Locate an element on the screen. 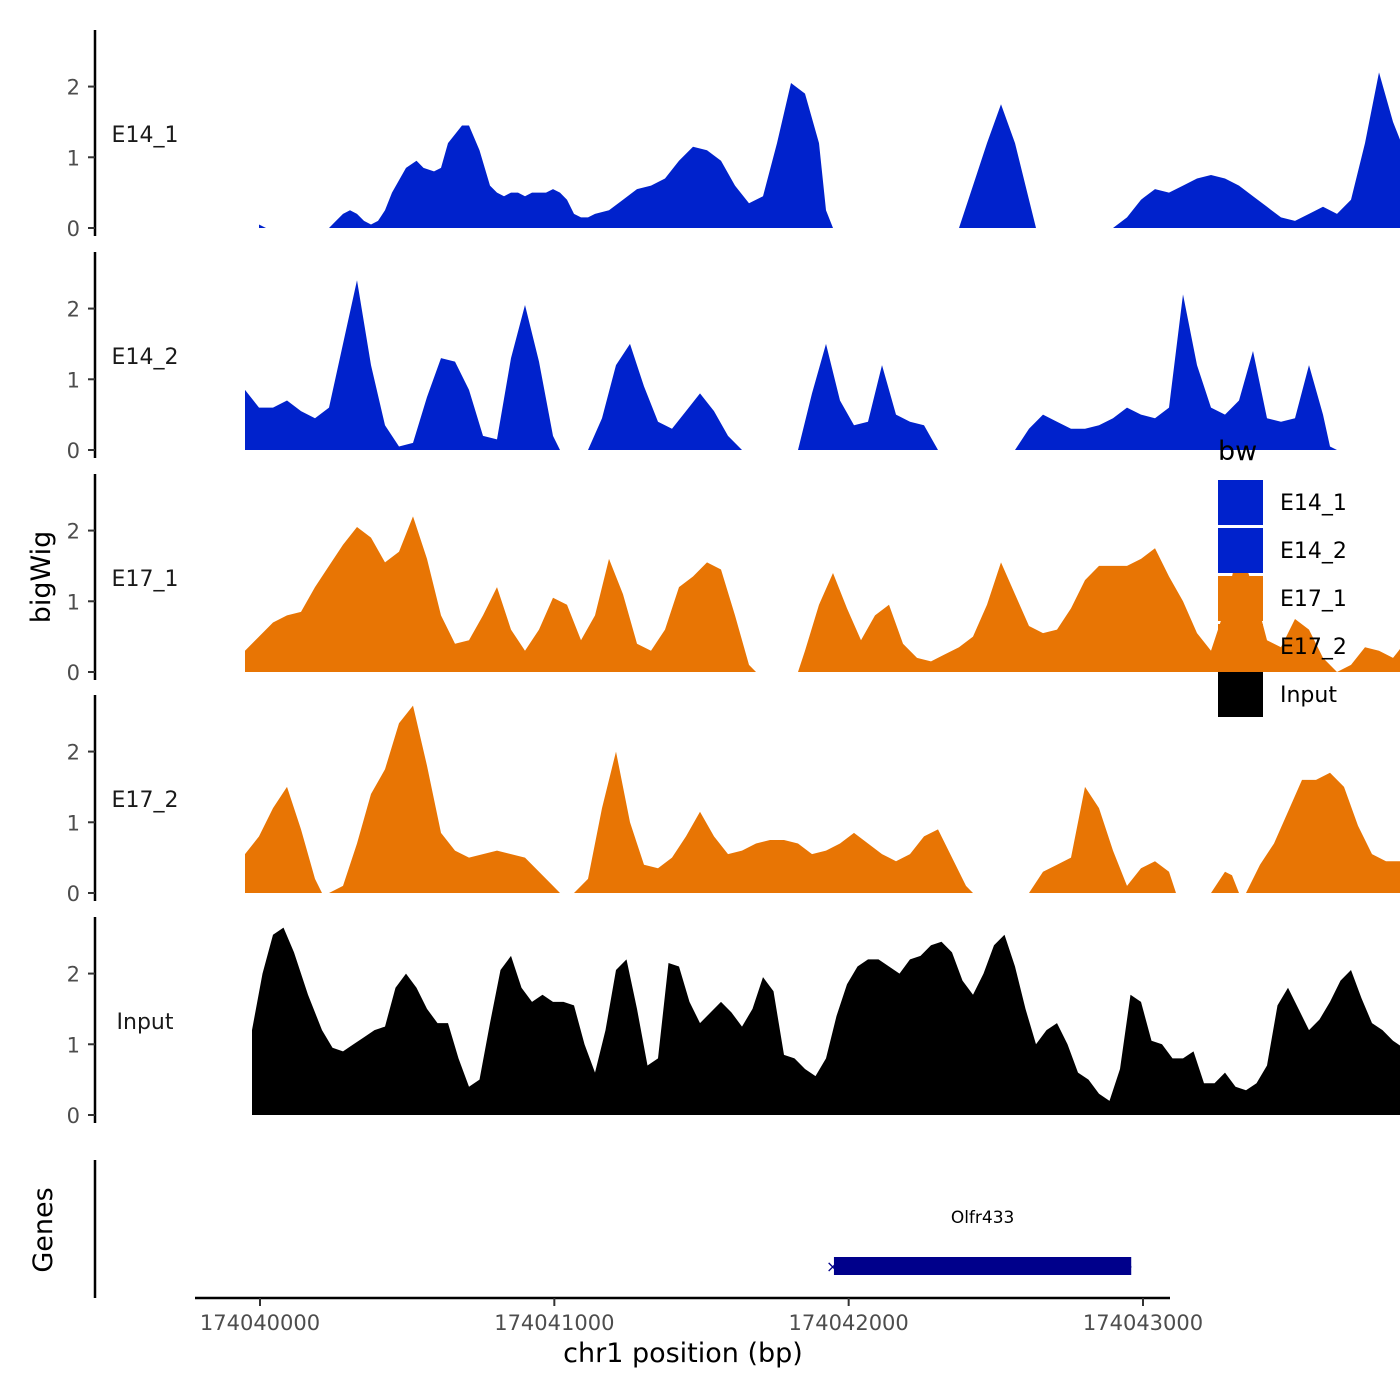  gene-strand-marker: • is located at coordinates (1129, 1268).